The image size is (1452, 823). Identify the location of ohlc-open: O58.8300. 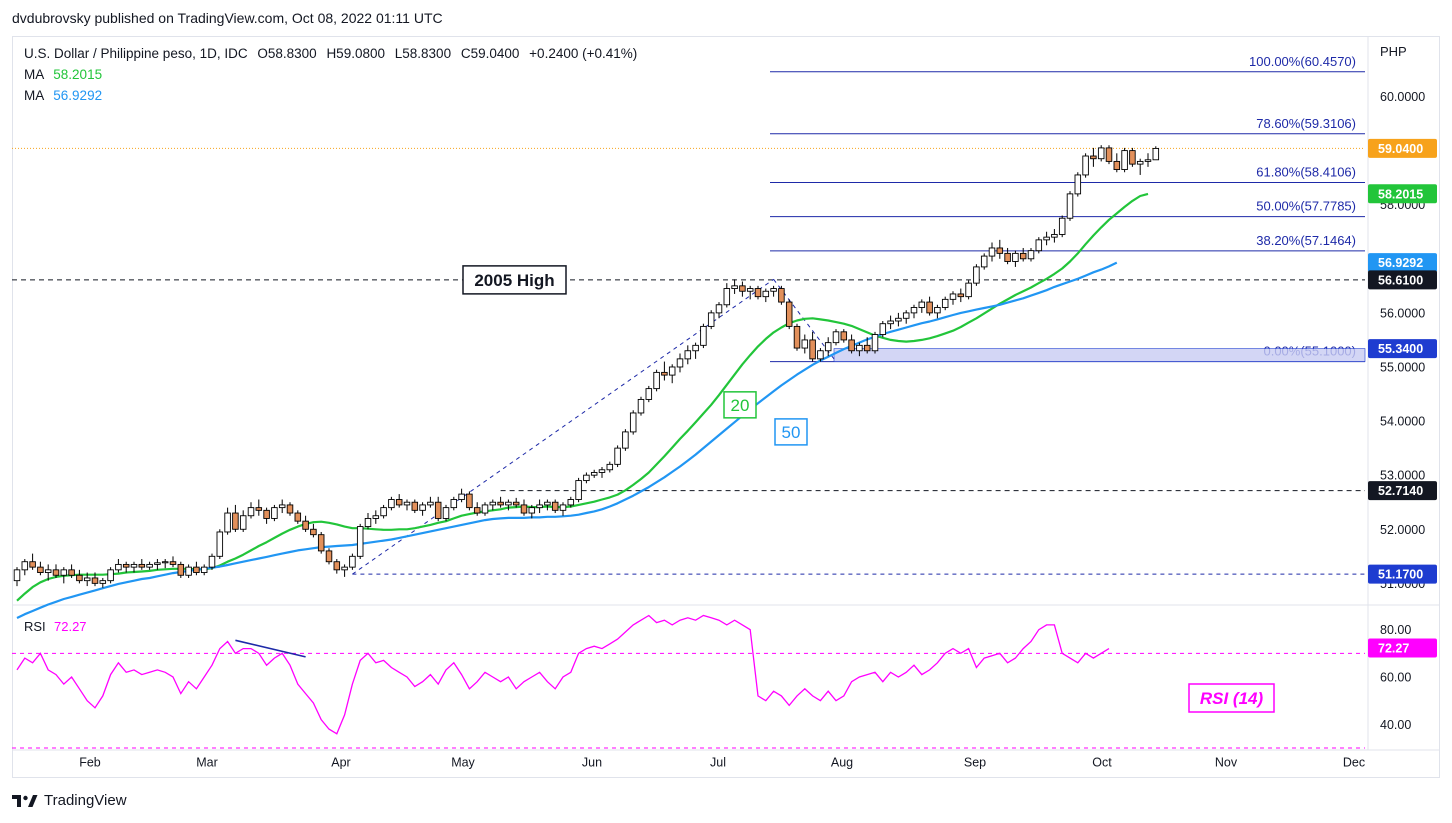
(287, 53).